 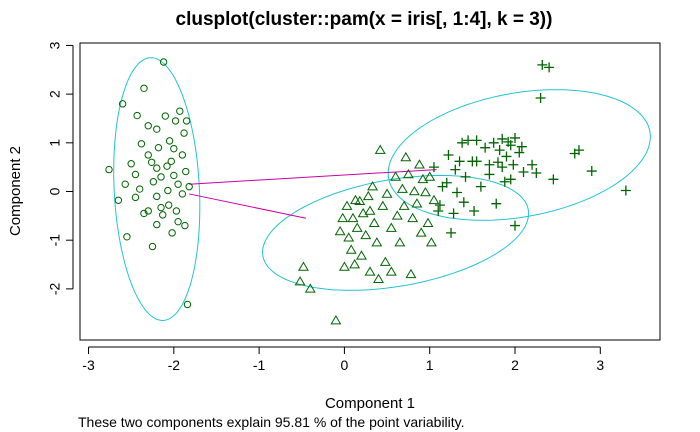 What do you see at coordinates (157, 189) in the screenshot?
I see `cluster-1-ellipse` at bounding box center [157, 189].